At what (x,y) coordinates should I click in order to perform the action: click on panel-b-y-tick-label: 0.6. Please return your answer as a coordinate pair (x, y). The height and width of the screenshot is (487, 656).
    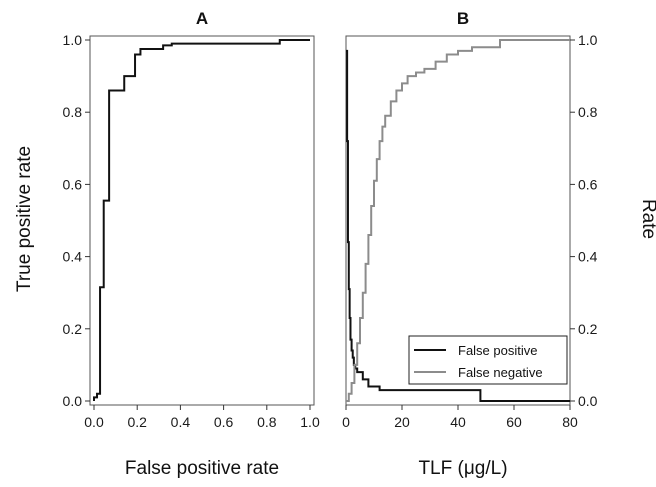
    Looking at the image, I should click on (588, 184).